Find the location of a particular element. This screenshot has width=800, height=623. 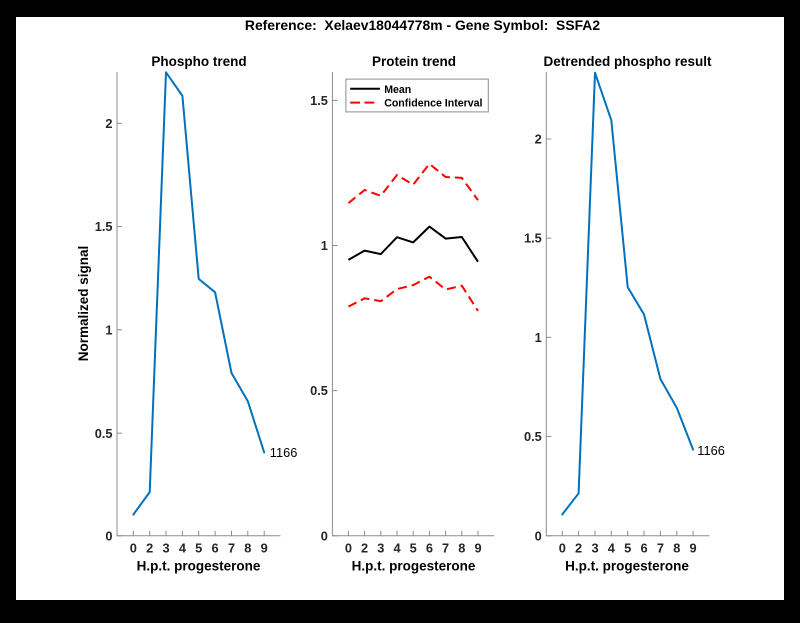

svg-text: Phospho trend is located at coordinates (198, 61).